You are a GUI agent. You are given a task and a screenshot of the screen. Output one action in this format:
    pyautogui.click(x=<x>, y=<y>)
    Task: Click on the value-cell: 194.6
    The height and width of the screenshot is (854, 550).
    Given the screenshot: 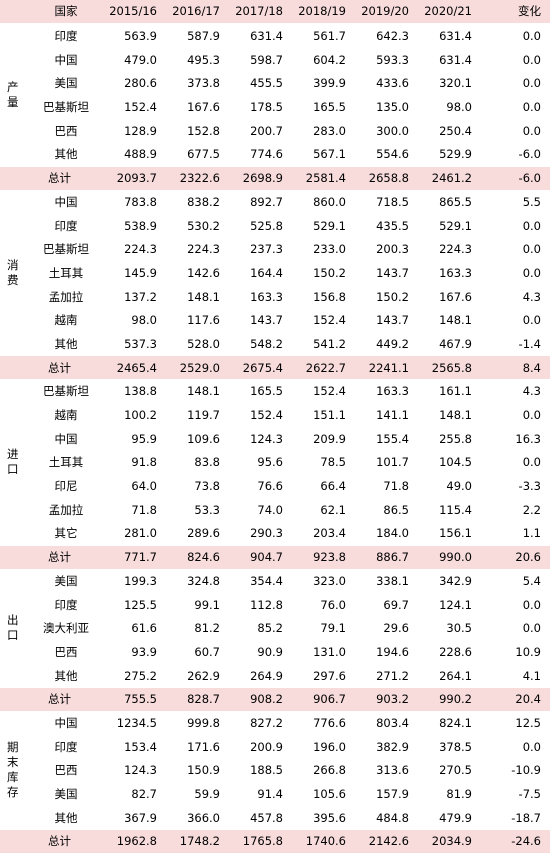 What is the action you would take?
    pyautogui.click(x=386, y=652)
    